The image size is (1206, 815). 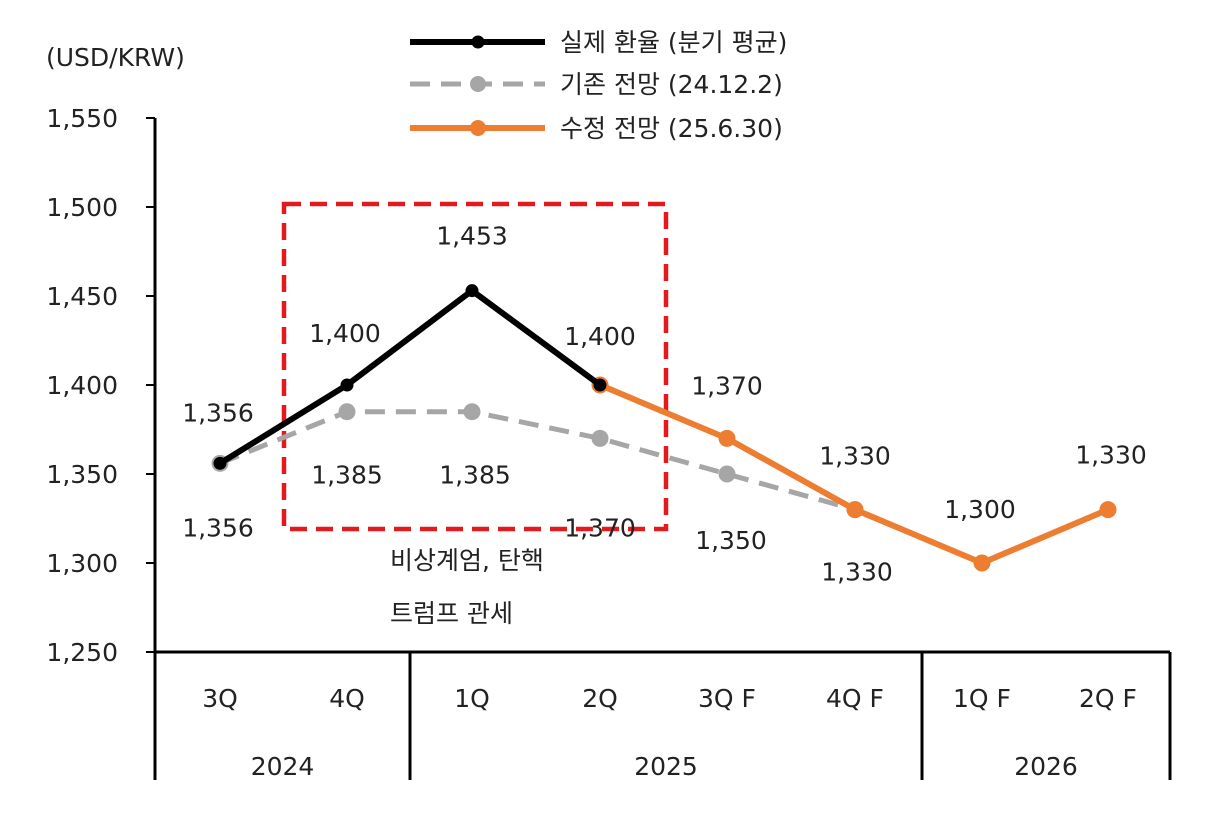 I want to click on annotation-box, so click(x=475, y=366).